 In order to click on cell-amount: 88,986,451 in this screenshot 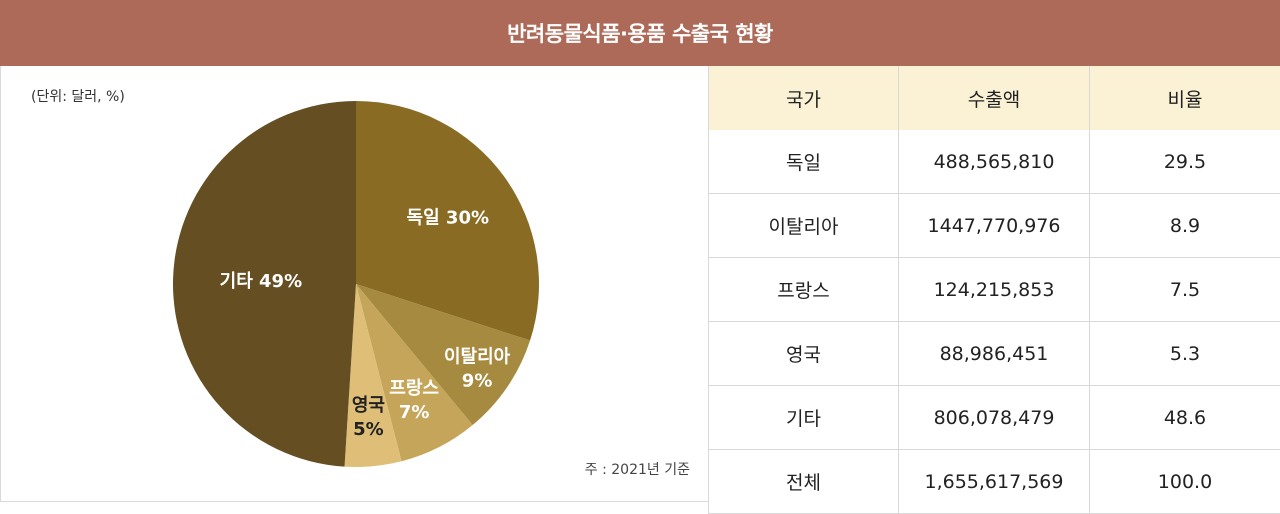, I will do `click(994, 354)`.